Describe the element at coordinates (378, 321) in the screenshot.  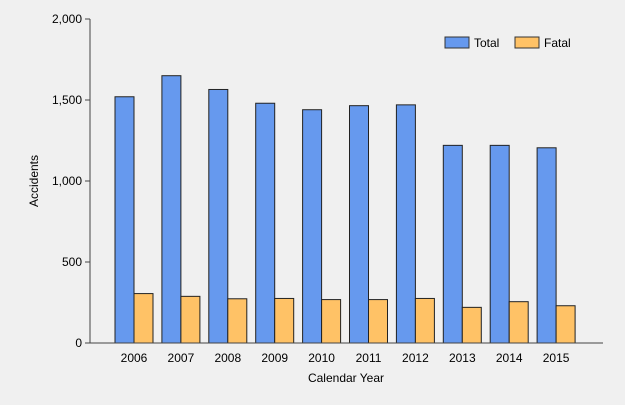
I see `bar-fatal-2011` at that location.